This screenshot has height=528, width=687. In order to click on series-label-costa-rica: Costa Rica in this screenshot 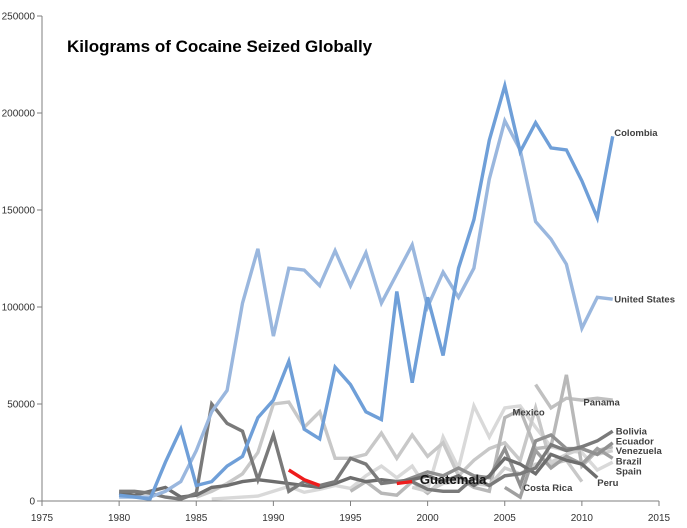, I will do `click(548, 488)`.